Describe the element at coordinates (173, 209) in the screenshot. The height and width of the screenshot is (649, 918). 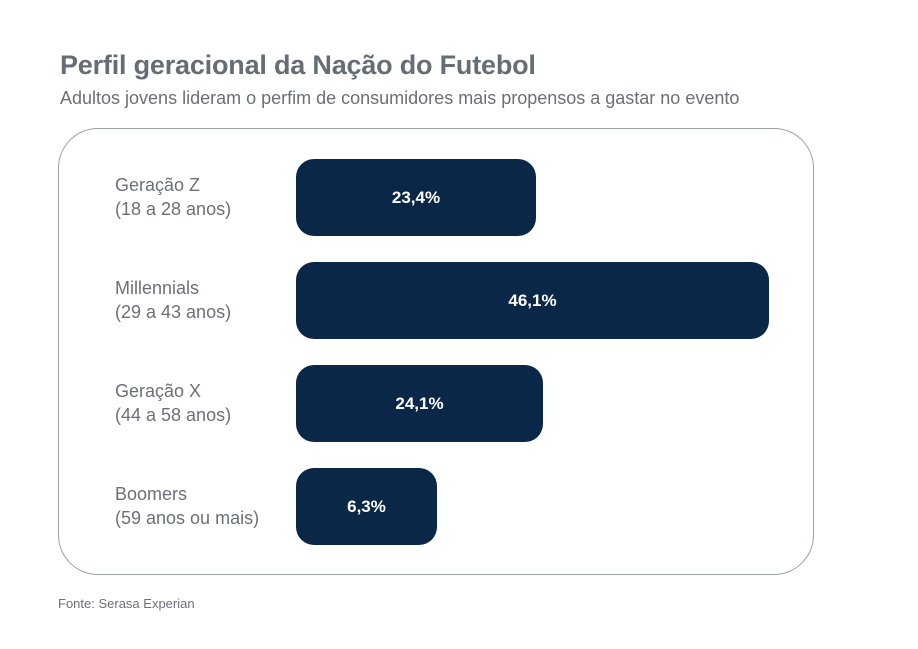
I see `category-age-range: (18 a 28 anos)` at that location.